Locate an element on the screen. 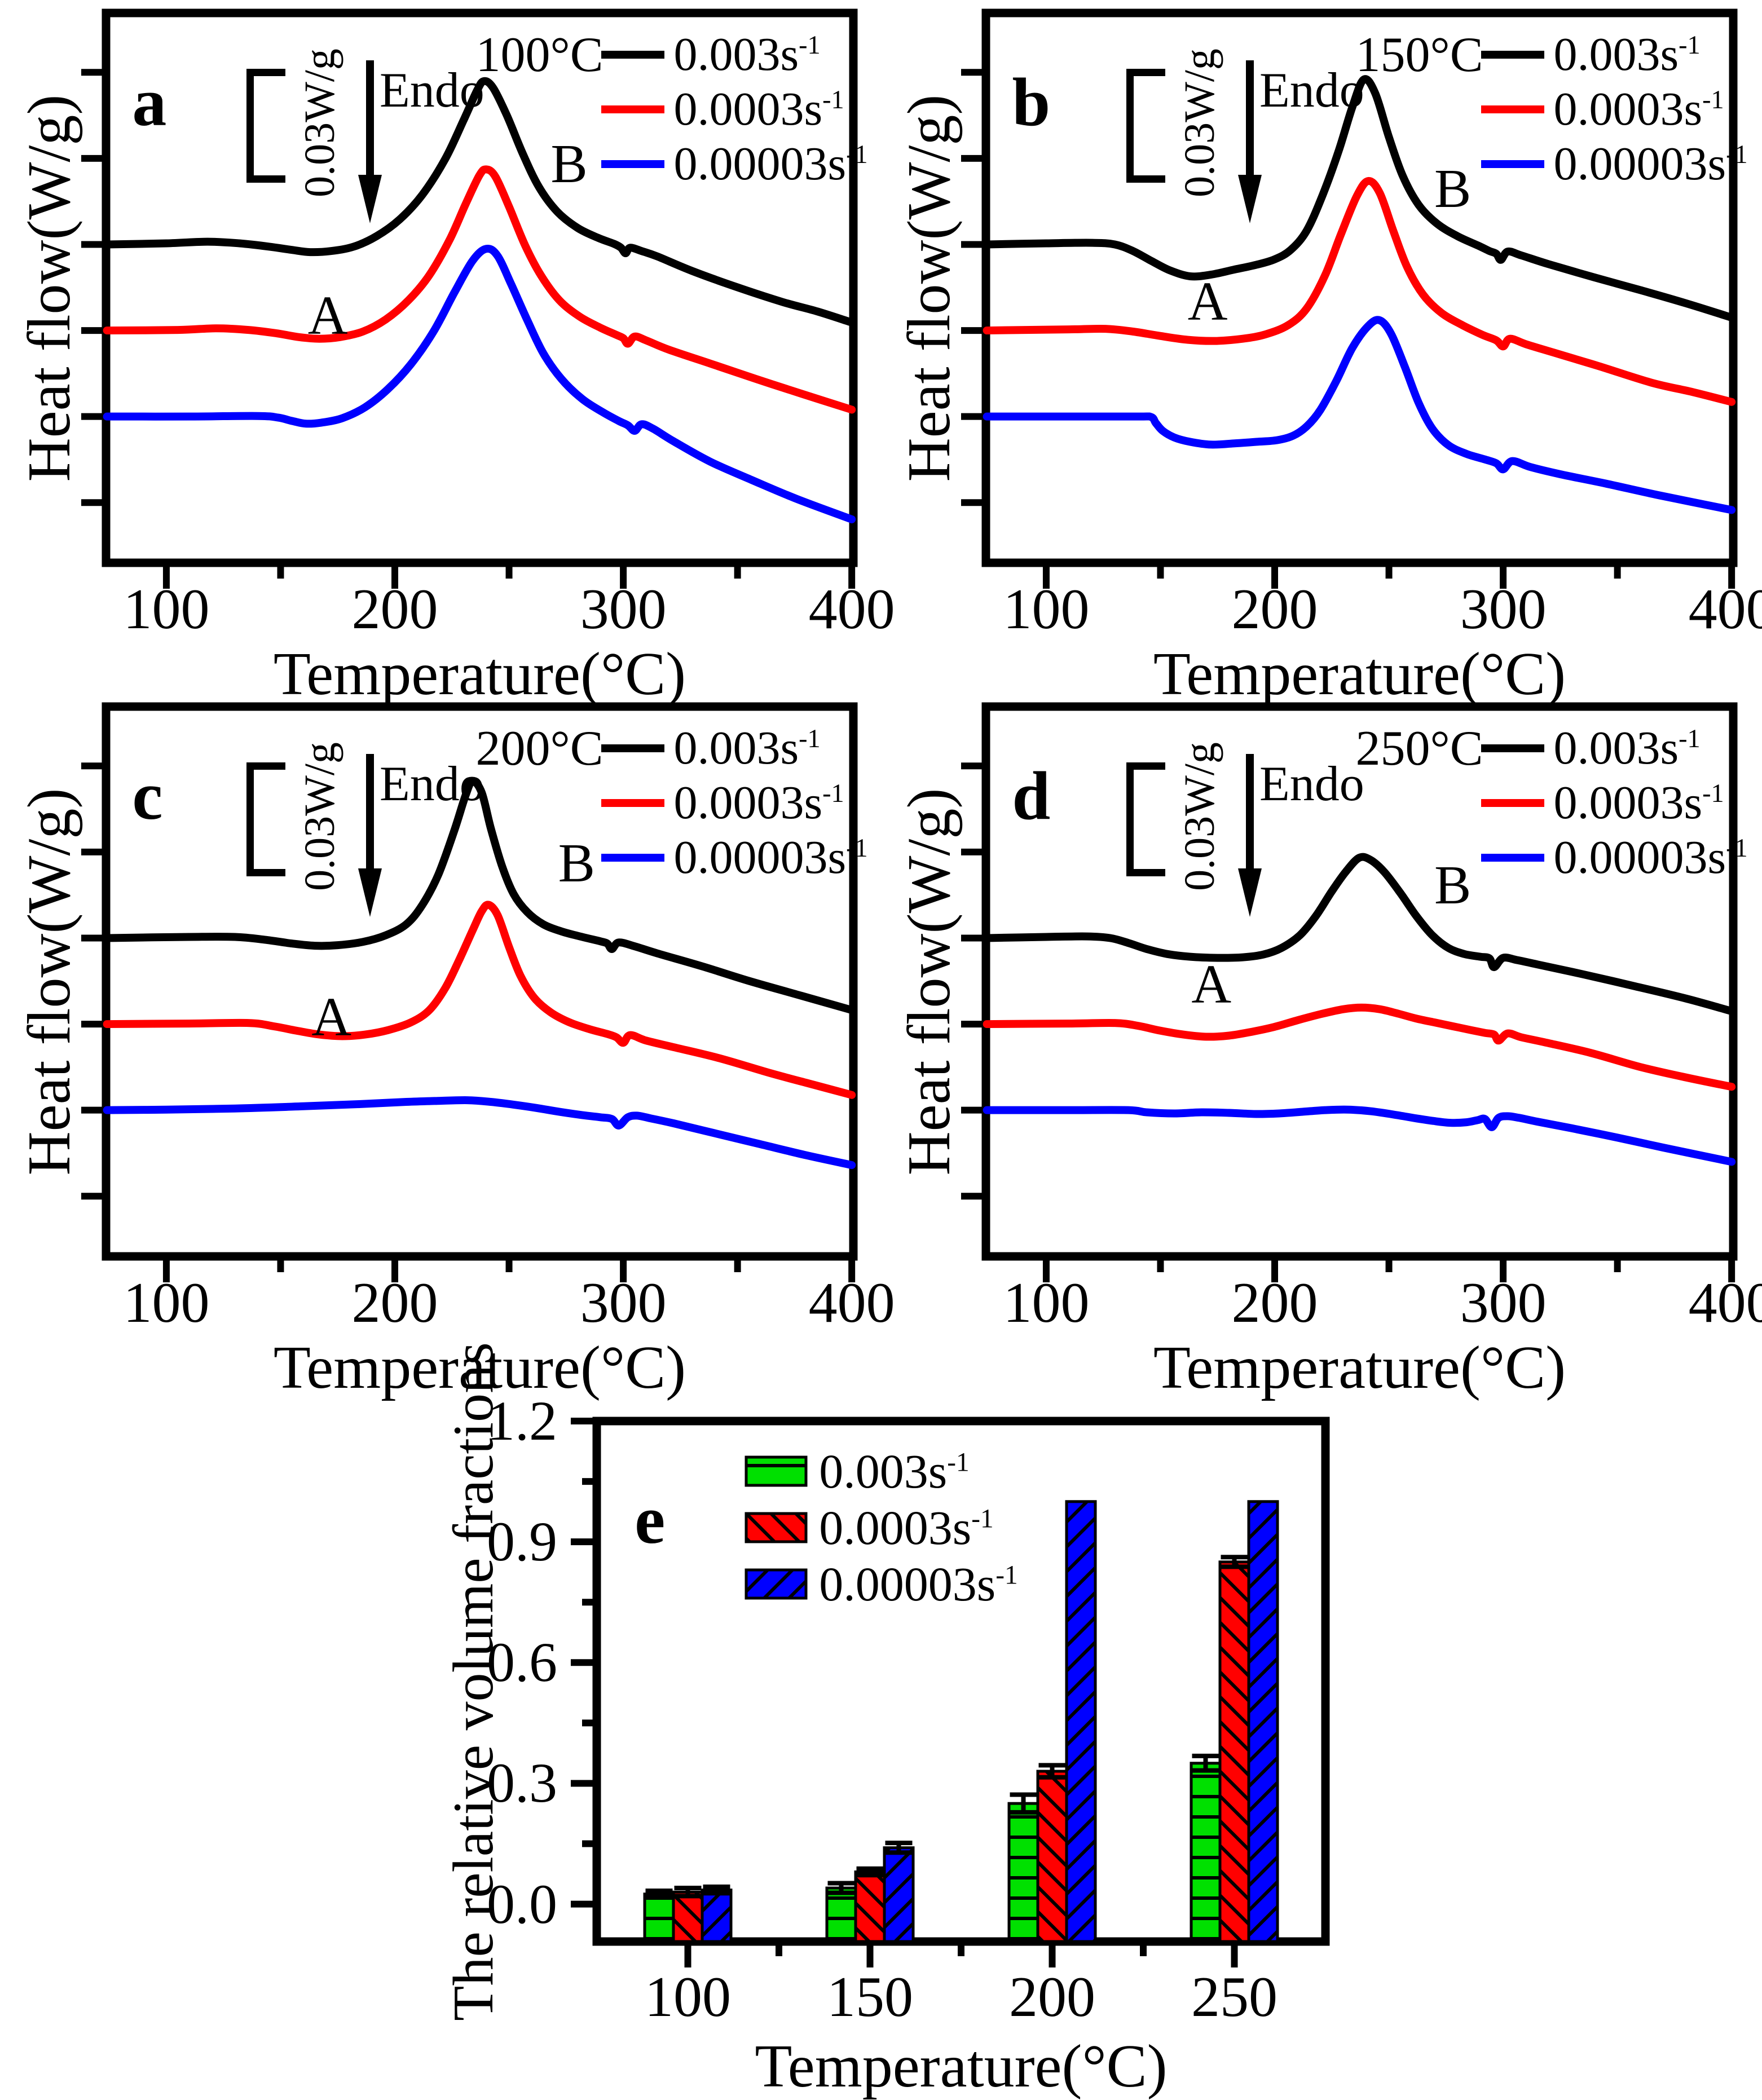  bar-0.0003s-1-200 is located at coordinates (1052, 1857).